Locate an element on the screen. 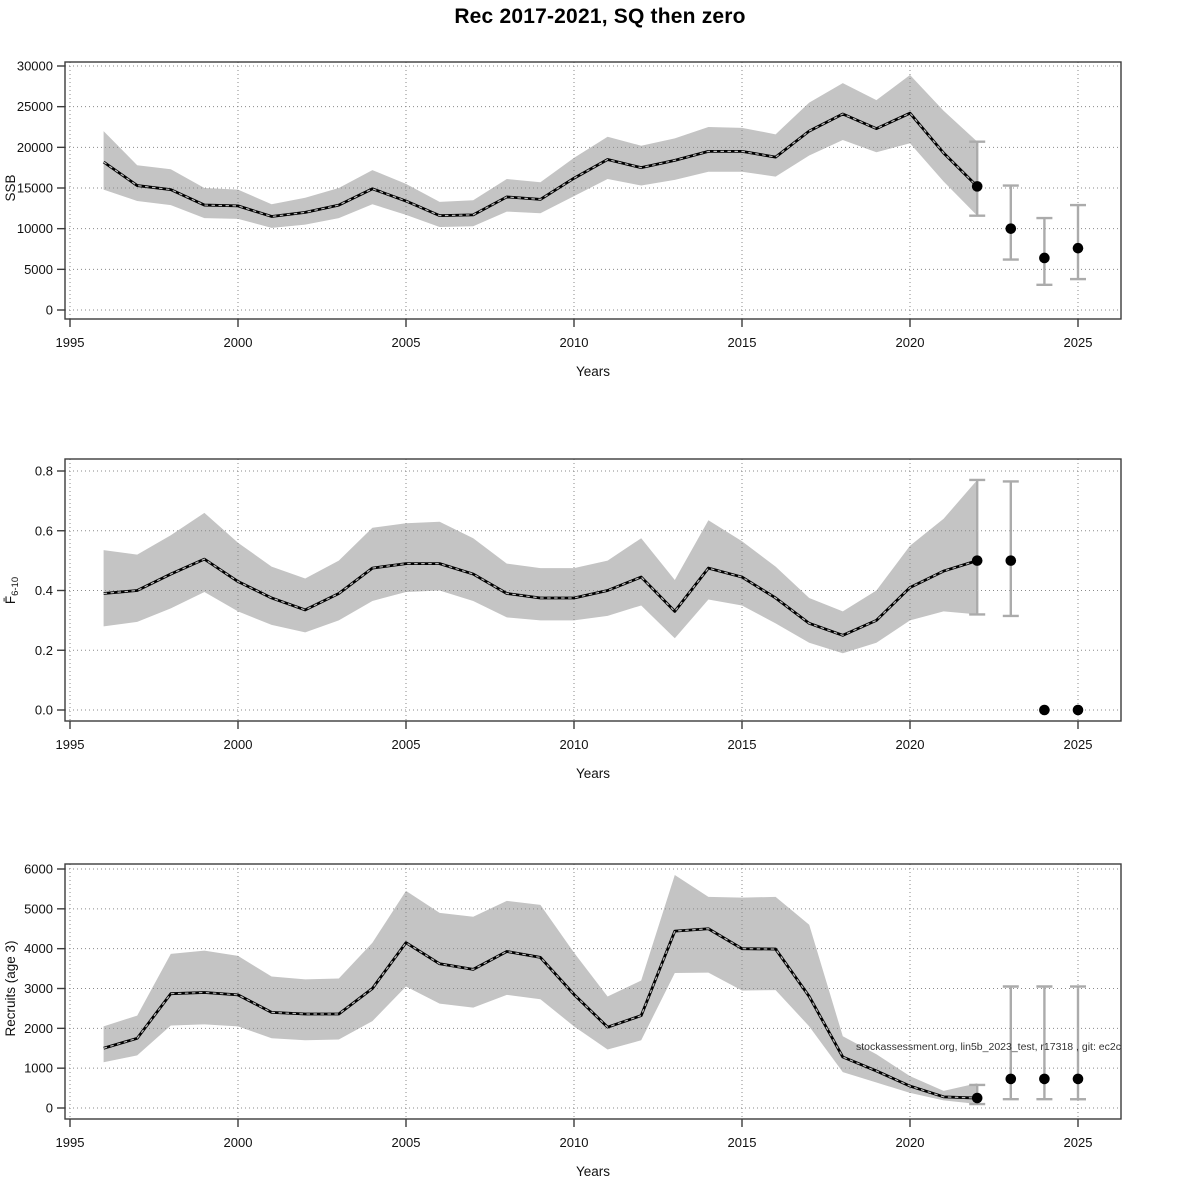 This screenshot has width=1200, height=1200. svg-text: 6000 is located at coordinates (38, 869).